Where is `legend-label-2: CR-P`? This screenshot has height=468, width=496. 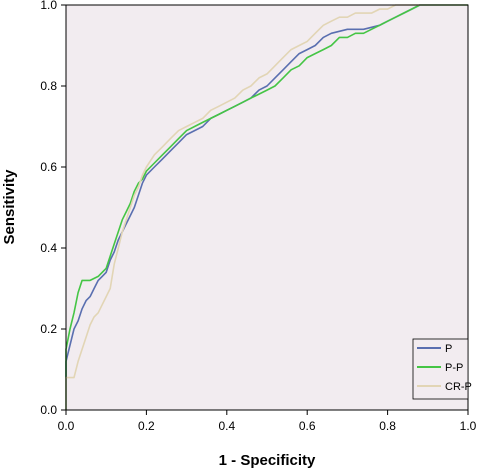
legend-label-2: CR-P is located at coordinates (458, 387).